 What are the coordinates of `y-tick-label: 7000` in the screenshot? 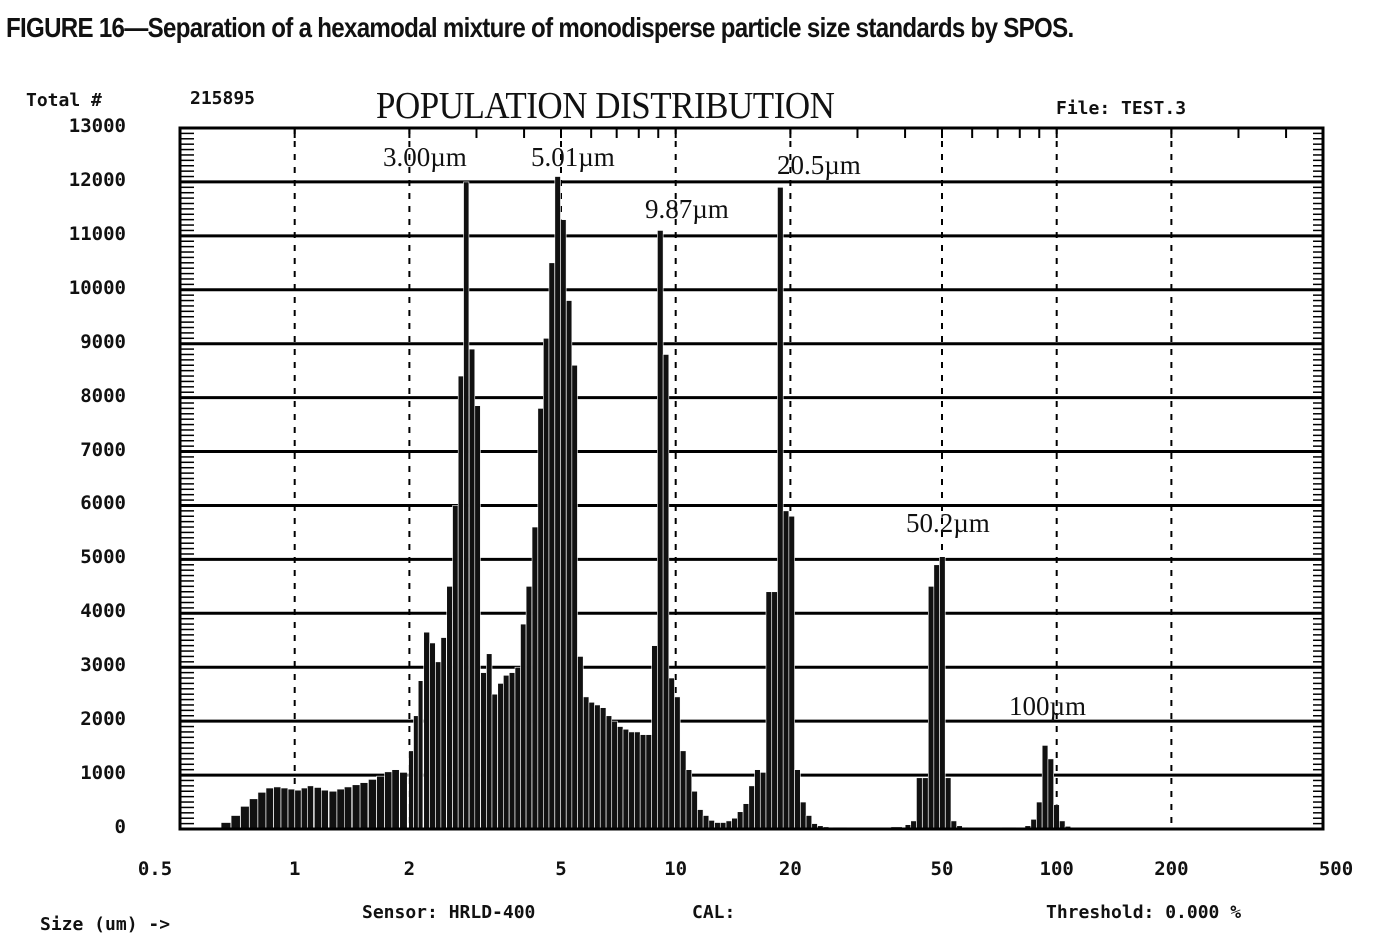 It's located at (103, 449).